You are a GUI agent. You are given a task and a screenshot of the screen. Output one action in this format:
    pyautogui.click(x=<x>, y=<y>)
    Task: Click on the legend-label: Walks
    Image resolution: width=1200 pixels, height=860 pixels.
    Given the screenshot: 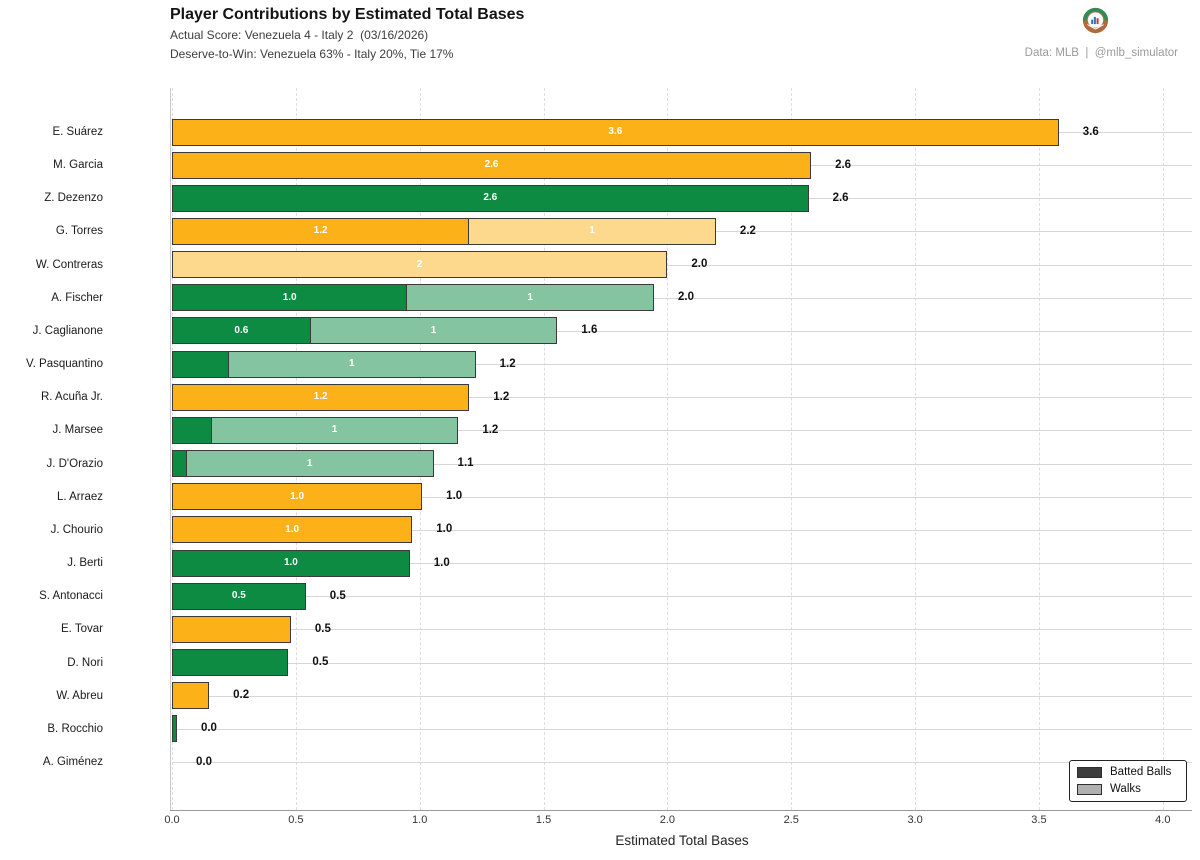 What is the action you would take?
    pyautogui.click(x=1125, y=789)
    